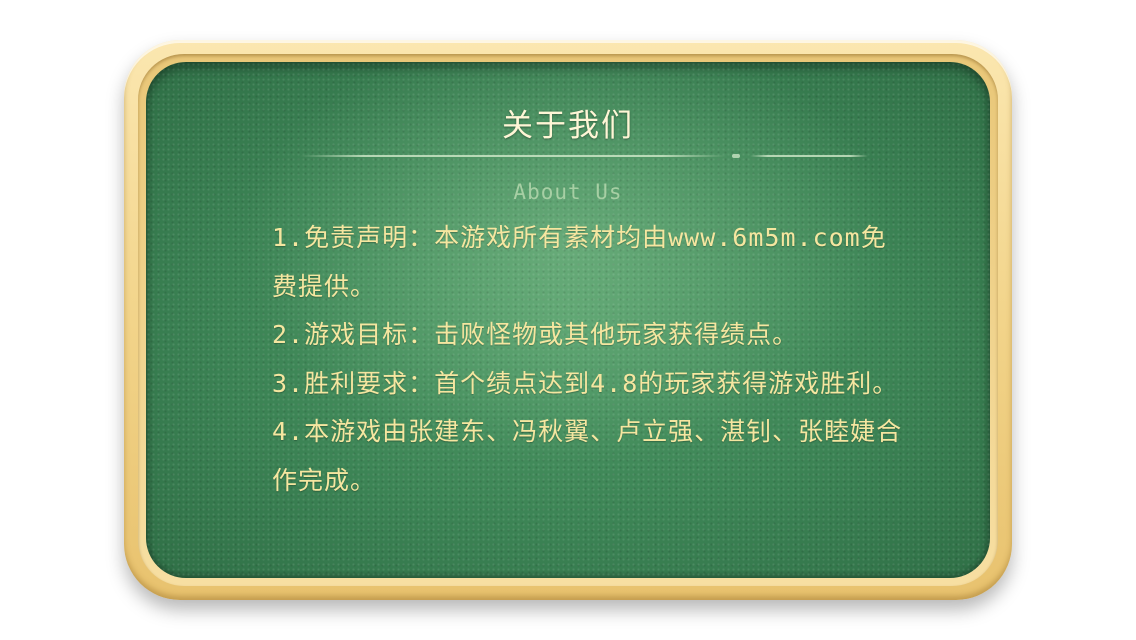 The width and height of the screenshot is (1136, 640). Describe the element at coordinates (587, 456) in the screenshot. I see `info-item-credits: 4.本游戏由张建东、冯秋翼、卢立强、湛钊、张睦婕合作完成。` at that location.